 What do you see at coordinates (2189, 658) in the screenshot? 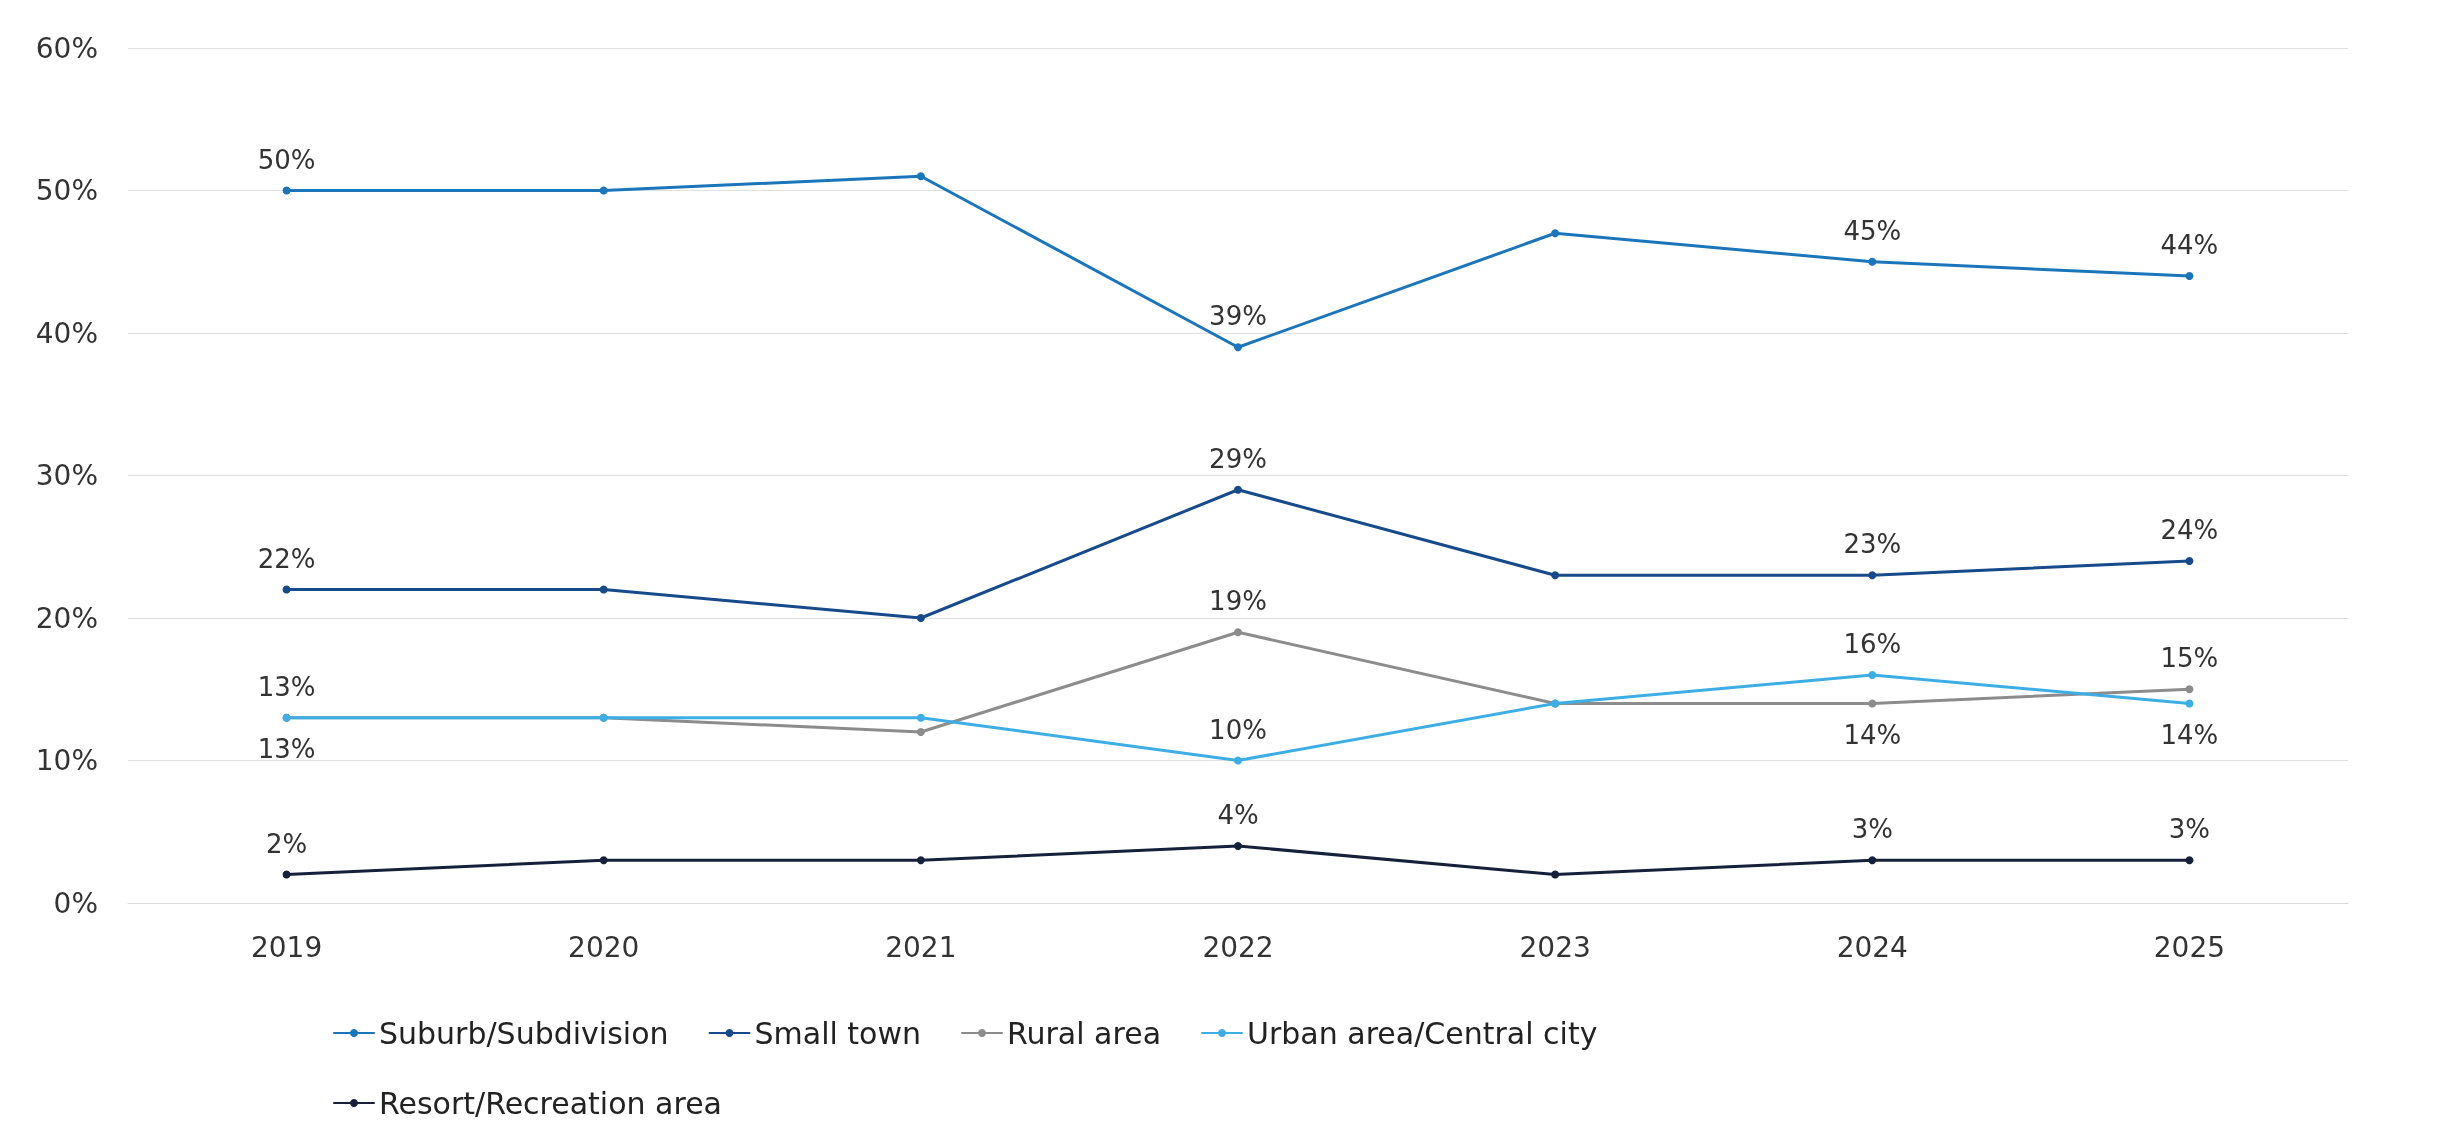
I see `data-label: 15%` at bounding box center [2189, 658].